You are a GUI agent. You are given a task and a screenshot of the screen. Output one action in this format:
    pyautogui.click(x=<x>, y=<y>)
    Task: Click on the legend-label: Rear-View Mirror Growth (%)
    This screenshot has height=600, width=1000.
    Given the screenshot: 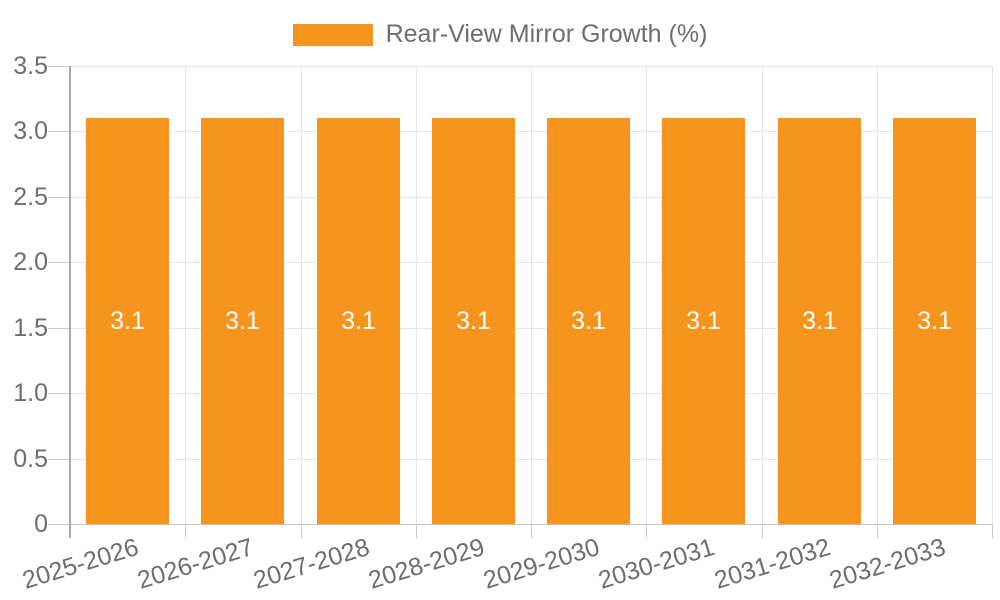 What is the action you would take?
    pyautogui.click(x=546, y=34)
    